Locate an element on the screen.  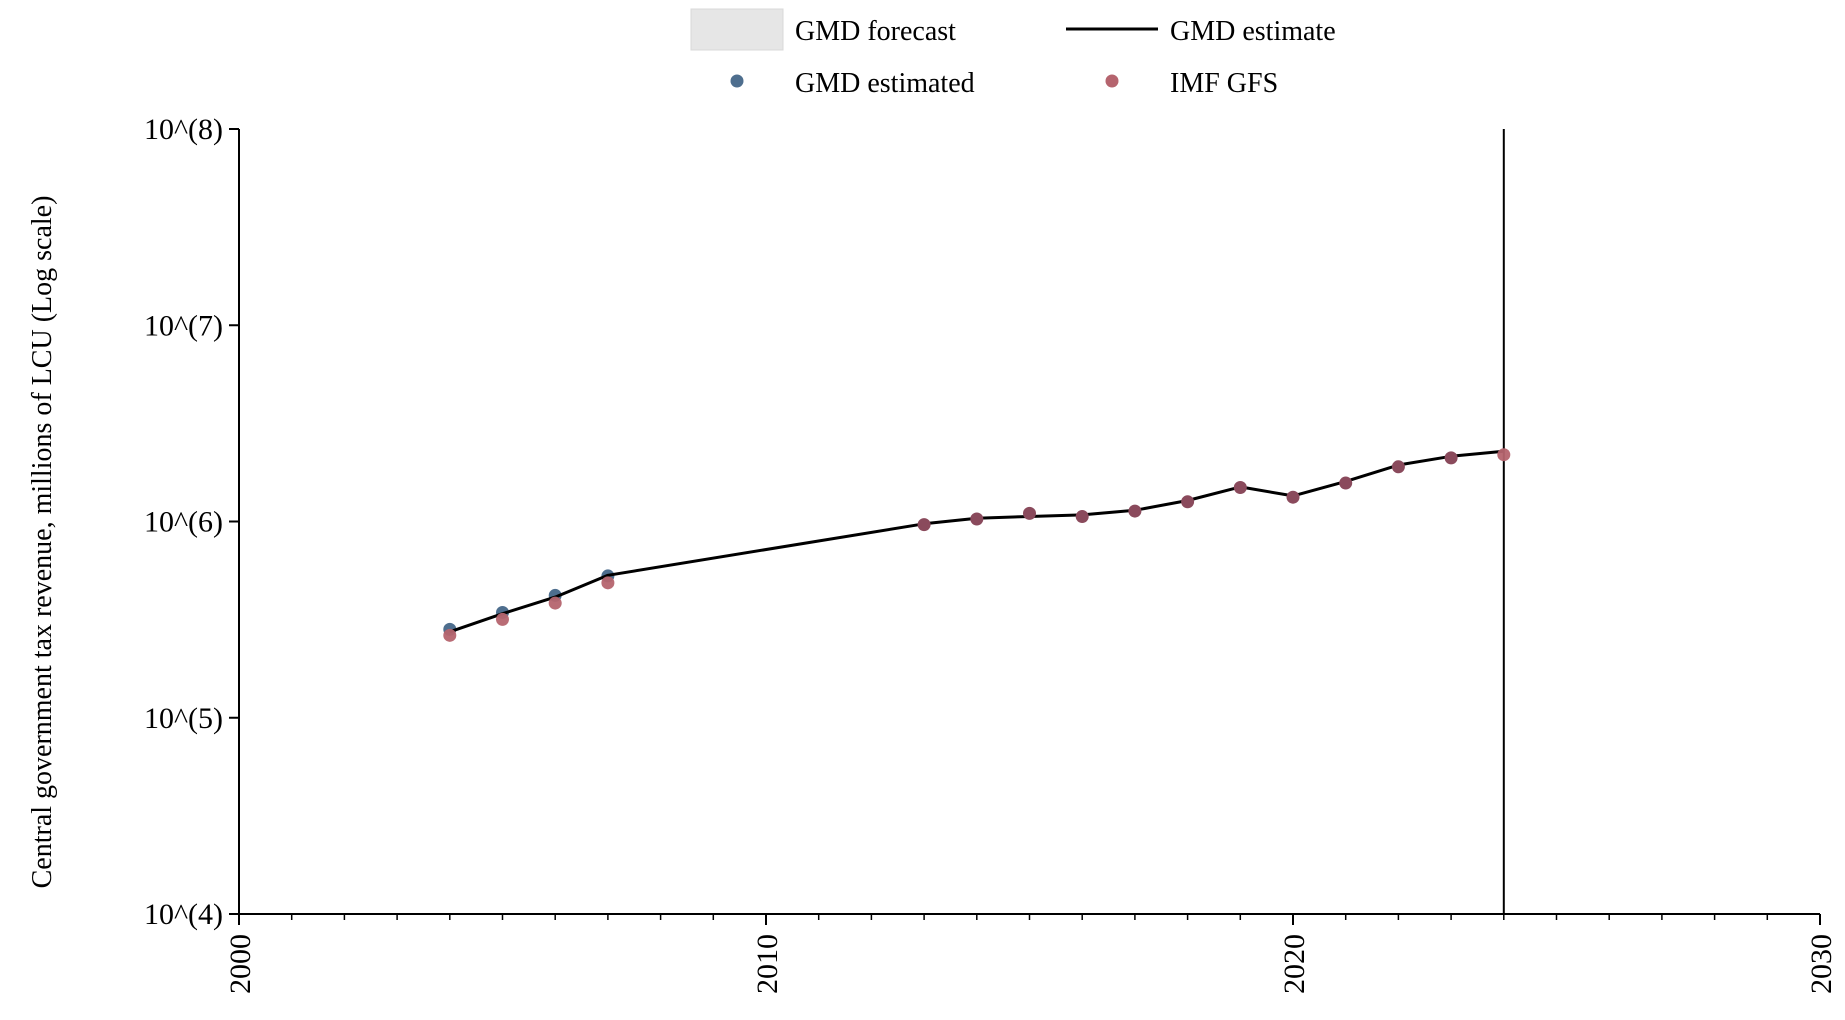
y-ticks: 10^(4) 10^(5) 10^(6) 10^(7) 10^(8) is located at coordinates (191, 522).